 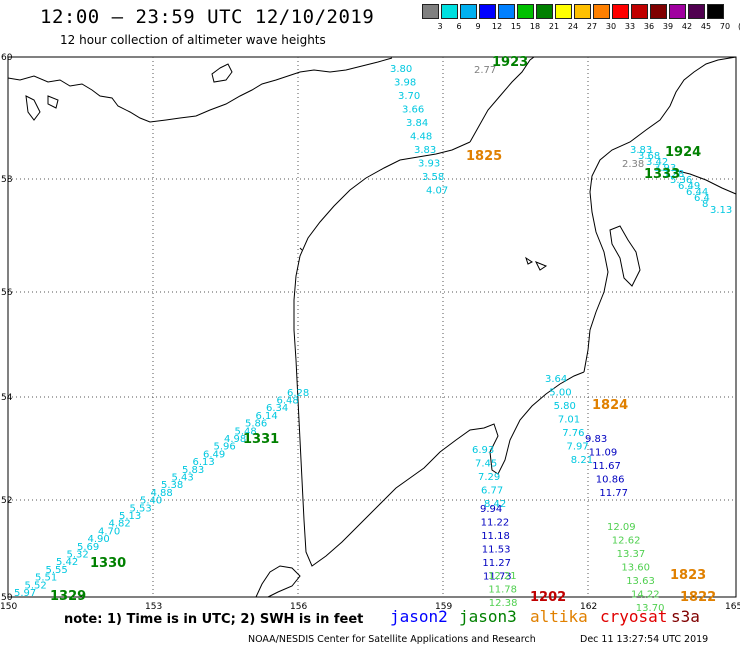 What do you see at coordinates (489, 477) in the screenshot?
I see `wave-height-label: 7.29` at bounding box center [489, 477].